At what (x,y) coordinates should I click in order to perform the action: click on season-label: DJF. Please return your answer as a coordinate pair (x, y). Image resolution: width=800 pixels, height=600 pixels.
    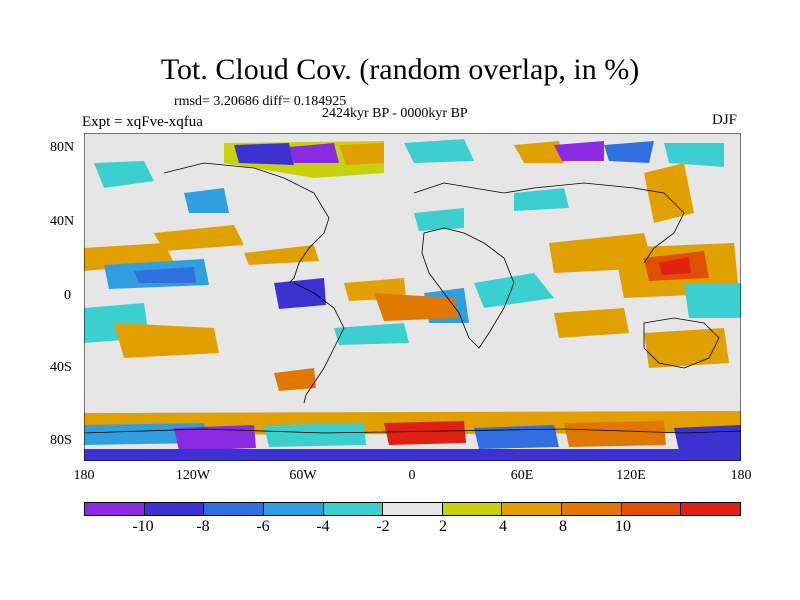
    Looking at the image, I should click on (725, 120).